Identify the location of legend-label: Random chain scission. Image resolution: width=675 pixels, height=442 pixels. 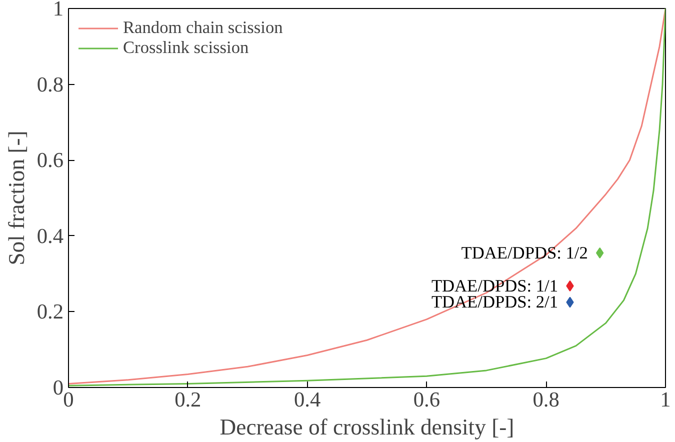
(203, 28).